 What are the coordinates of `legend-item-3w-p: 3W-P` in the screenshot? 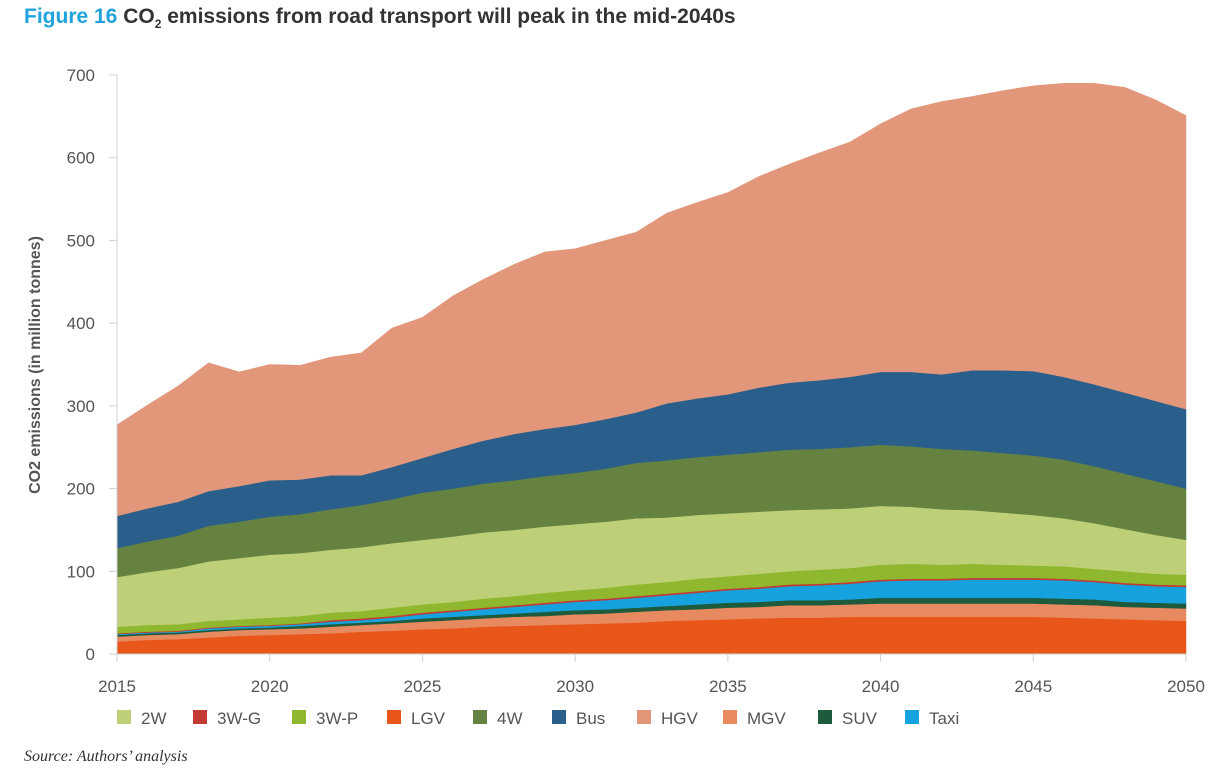 It's located at (325, 718).